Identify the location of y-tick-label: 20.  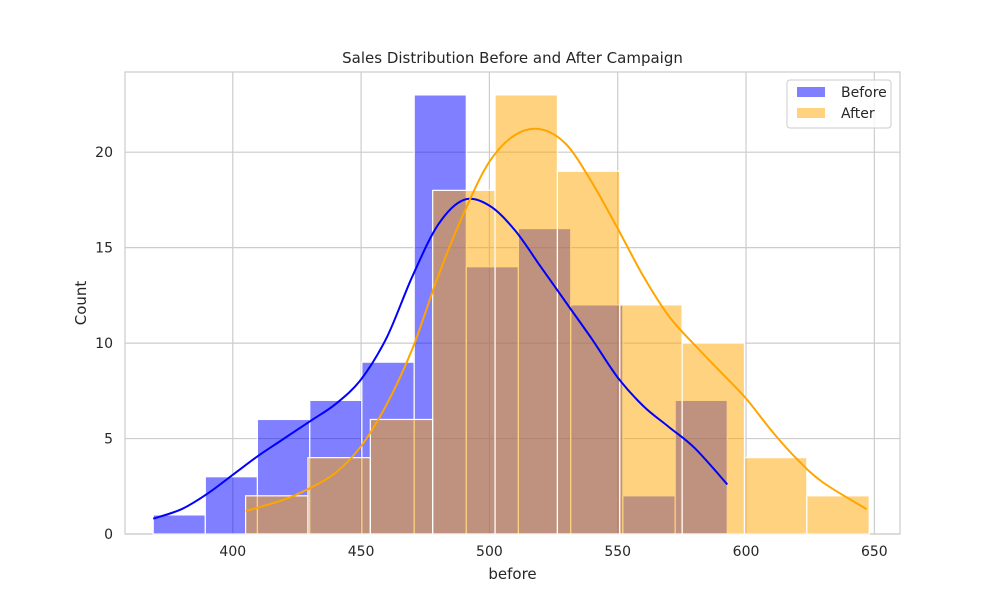
(104, 153).